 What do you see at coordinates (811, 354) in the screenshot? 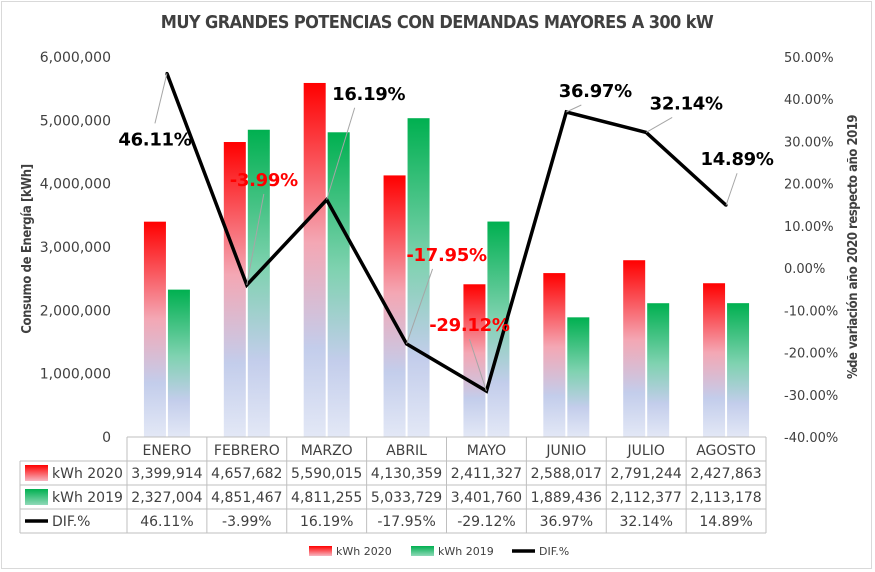
I see `y2-tick-label: -20.00%` at bounding box center [811, 354].